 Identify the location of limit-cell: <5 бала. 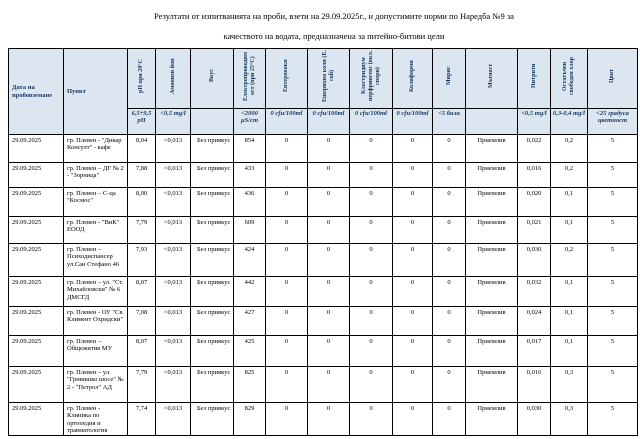
(449, 121).